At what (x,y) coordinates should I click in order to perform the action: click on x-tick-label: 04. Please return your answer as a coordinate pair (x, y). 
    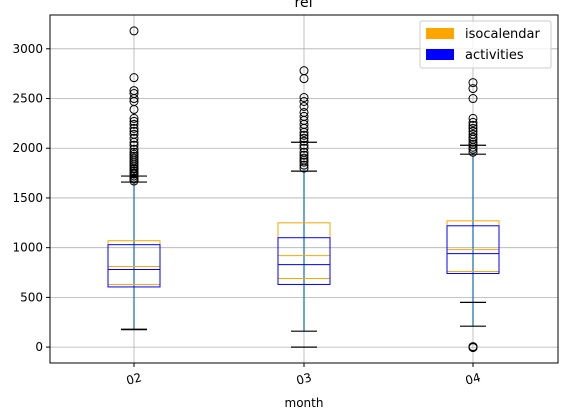
    Looking at the image, I should click on (473, 378).